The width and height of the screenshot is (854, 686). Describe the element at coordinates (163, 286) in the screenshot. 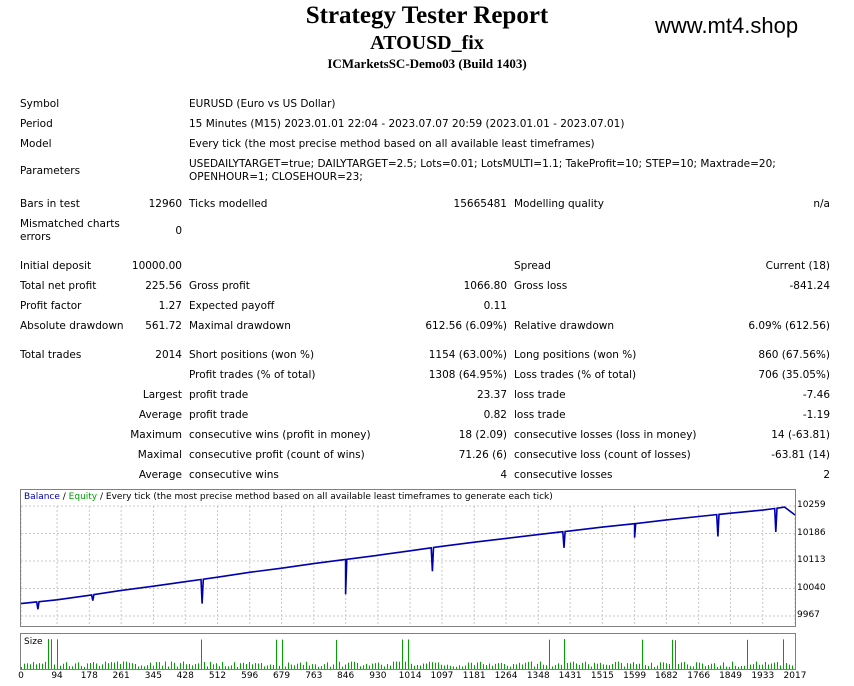

I see `net-profit-value: 225.56` at that location.